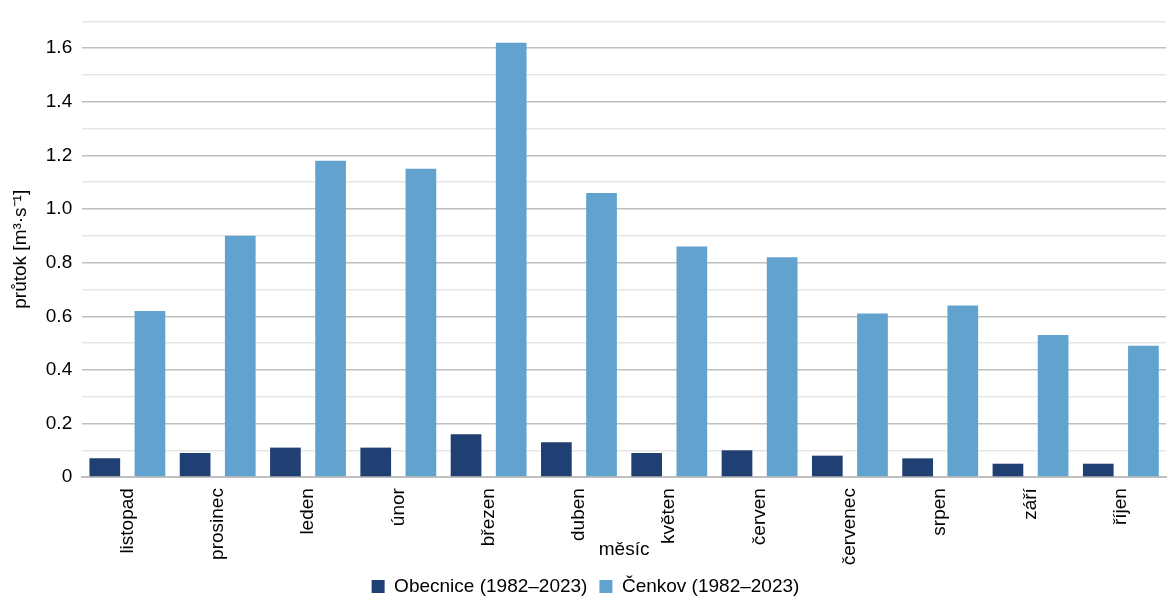 The height and width of the screenshot is (606, 1168). What do you see at coordinates (758, 517) in the screenshot?
I see `x-tick-label: červen` at bounding box center [758, 517].